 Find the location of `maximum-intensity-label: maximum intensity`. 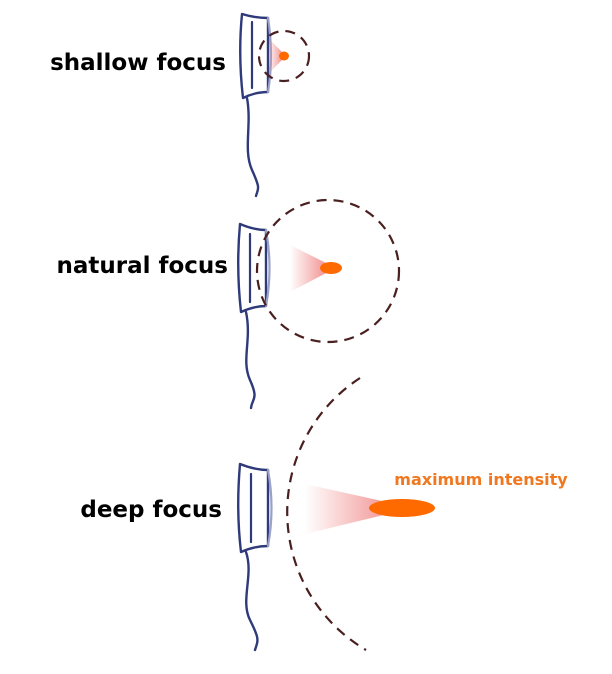

maximum-intensity-label: maximum intensity is located at coordinates (481, 479).